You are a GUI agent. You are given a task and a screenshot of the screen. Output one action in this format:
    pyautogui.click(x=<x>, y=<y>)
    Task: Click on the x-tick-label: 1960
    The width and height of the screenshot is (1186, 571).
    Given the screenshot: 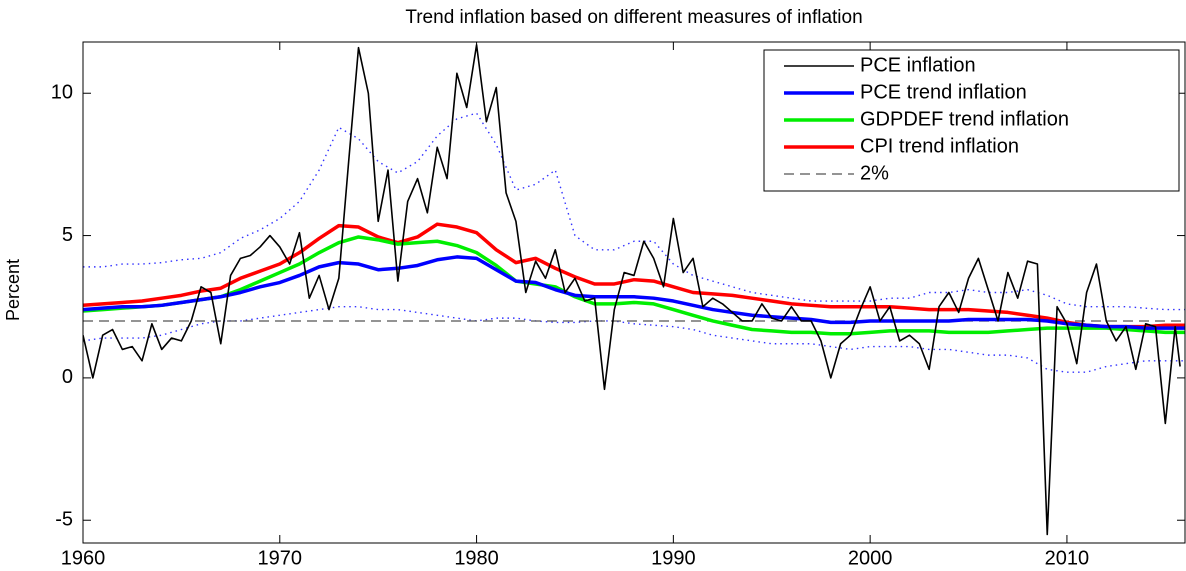 What is the action you would take?
    pyautogui.click(x=83, y=558)
    